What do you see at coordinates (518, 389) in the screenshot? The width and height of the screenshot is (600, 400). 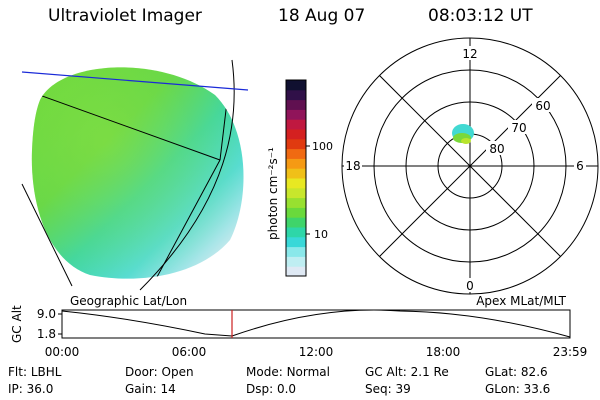 I see `glon-info: GLon: 33.6` at bounding box center [518, 389].